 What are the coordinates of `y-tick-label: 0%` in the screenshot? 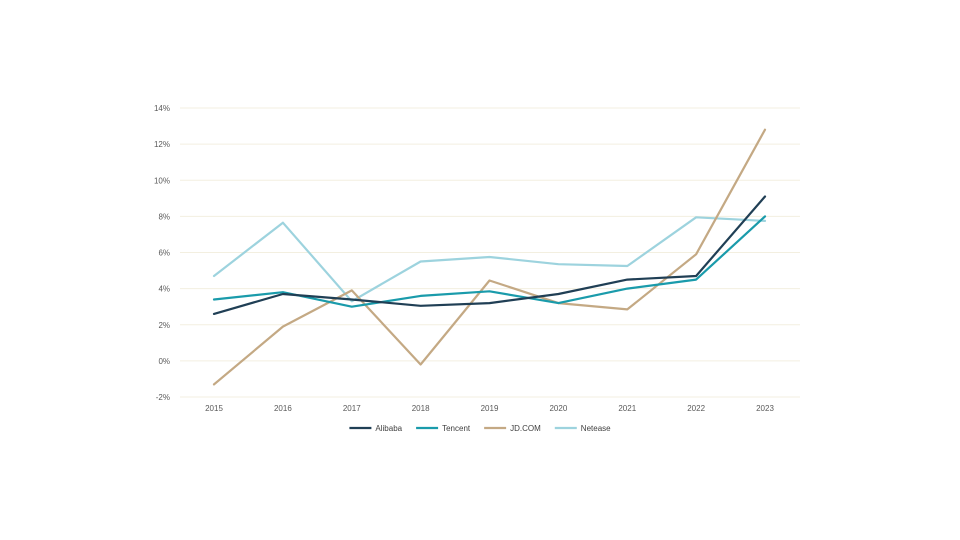 It's located at (164, 361).